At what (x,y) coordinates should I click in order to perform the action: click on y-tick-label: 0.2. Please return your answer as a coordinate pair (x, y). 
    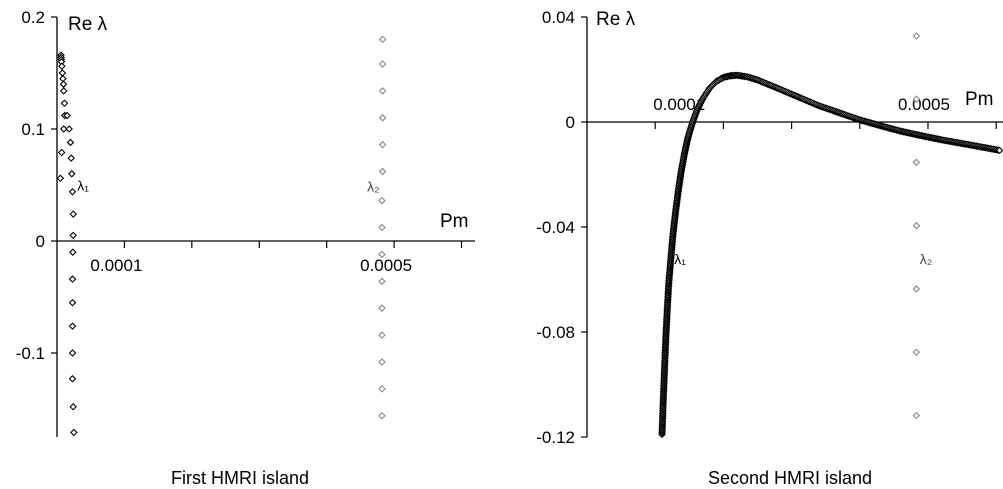
    Looking at the image, I should click on (33, 17).